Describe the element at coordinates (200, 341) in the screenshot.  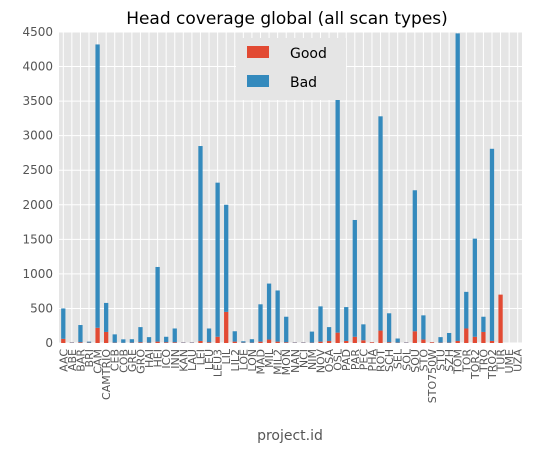
I see `bar-good-lei` at that location.